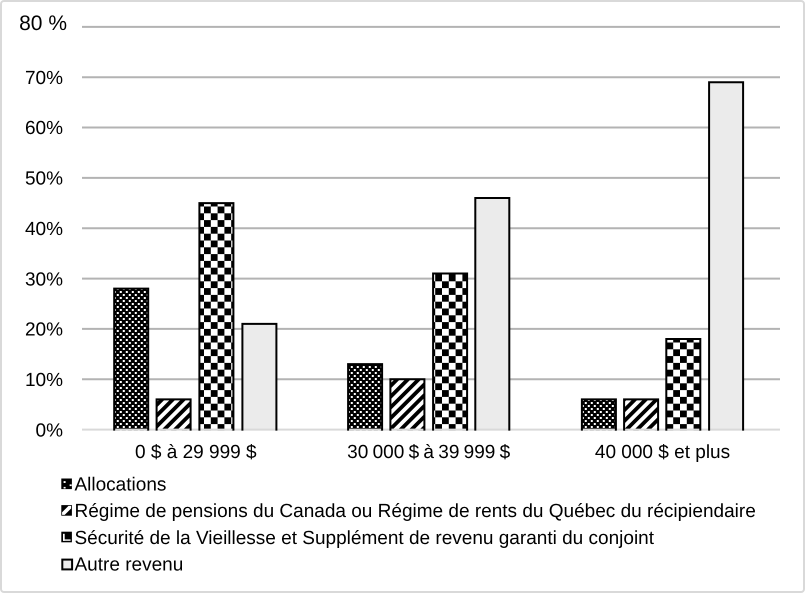 The height and width of the screenshot is (593, 805). Describe the element at coordinates (196, 452) in the screenshot. I see `svg-text: 0 $ à 29 999 $` at that location.